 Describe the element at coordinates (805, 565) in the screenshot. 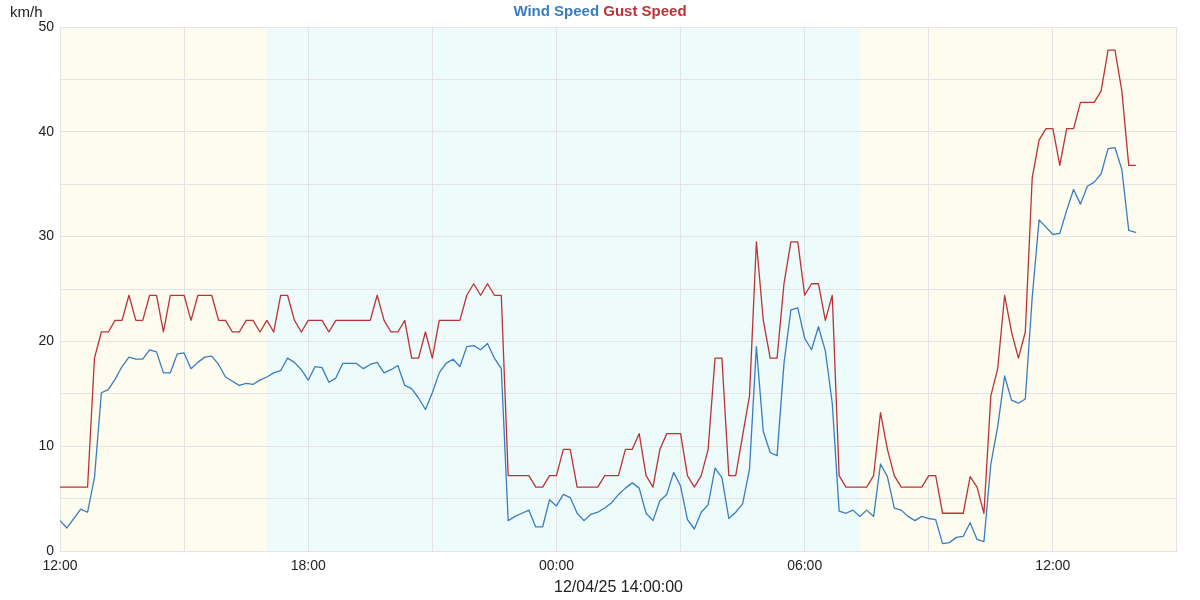

I see `x-tick-label: 06:00` at that location.